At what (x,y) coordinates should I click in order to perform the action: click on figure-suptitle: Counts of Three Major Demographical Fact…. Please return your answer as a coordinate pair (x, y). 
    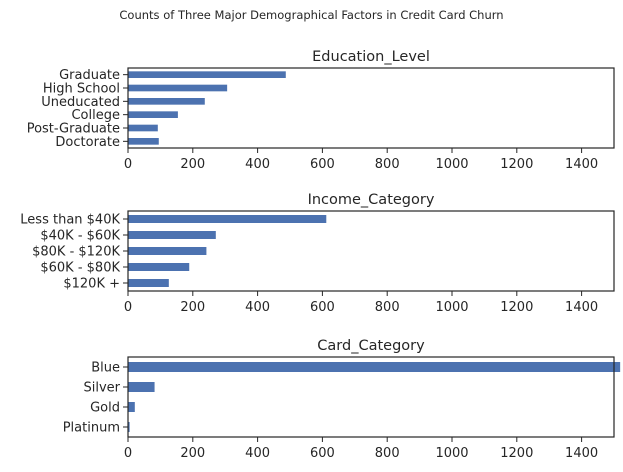
    Looking at the image, I should click on (311, 15).